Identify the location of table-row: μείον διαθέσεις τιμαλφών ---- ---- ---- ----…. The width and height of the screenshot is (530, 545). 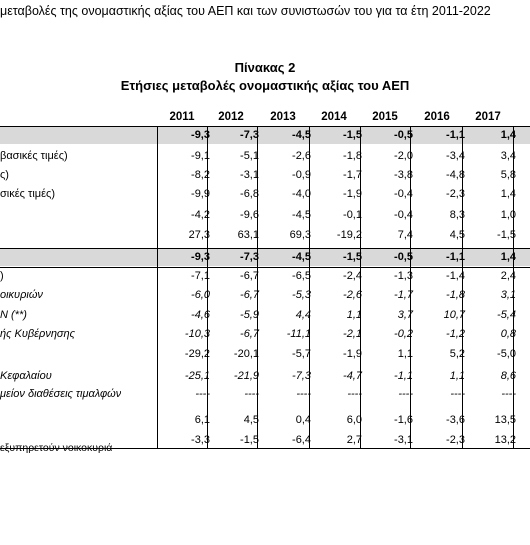
(265, 394).